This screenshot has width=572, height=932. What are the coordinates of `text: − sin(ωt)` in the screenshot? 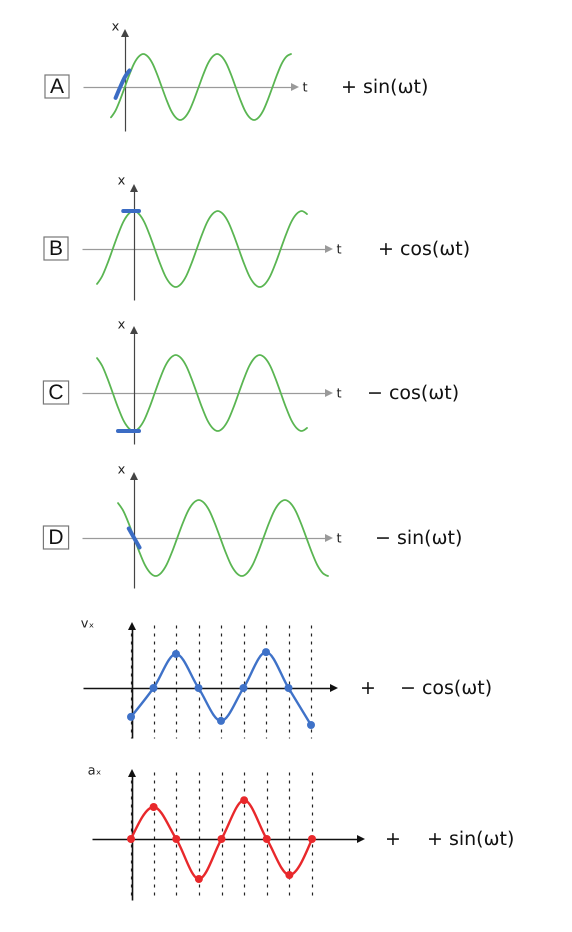 It's located at (418, 538).